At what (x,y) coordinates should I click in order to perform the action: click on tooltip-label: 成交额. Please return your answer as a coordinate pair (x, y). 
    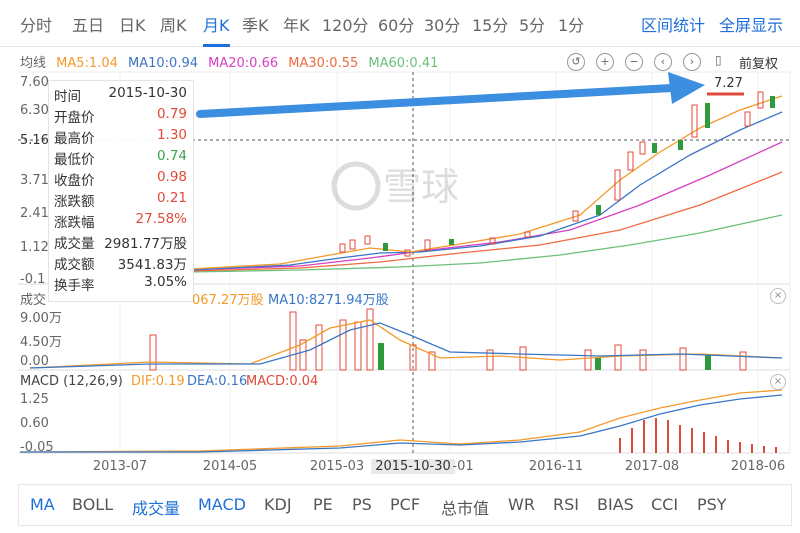
    Looking at the image, I should click on (74, 265).